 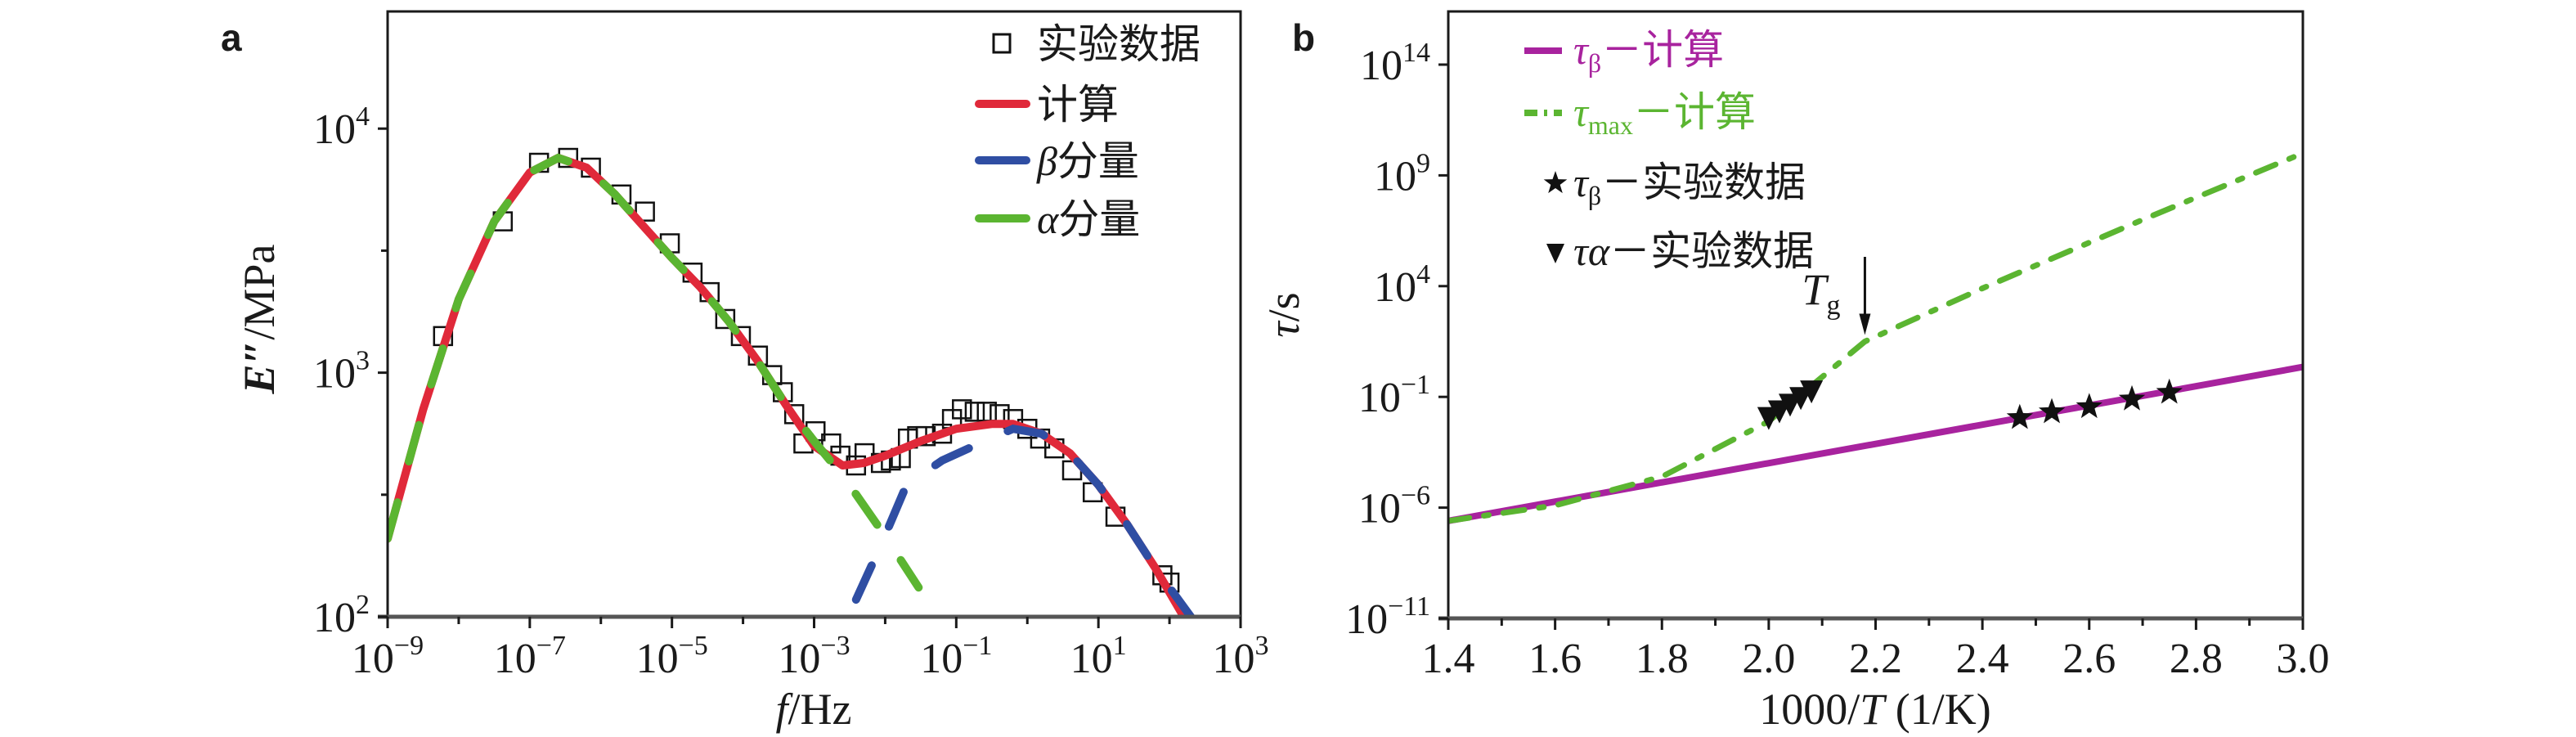 I want to click on x-tick-label: 10³, so click(x=1241, y=657).